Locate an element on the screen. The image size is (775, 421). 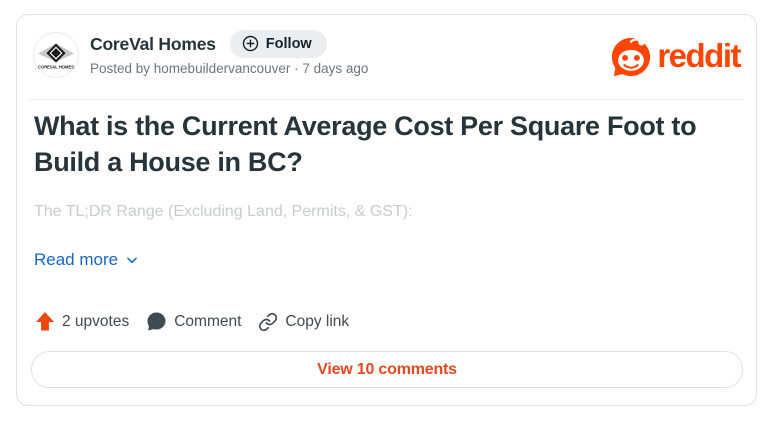
copy-link-action: Copy link is located at coordinates (303, 322).